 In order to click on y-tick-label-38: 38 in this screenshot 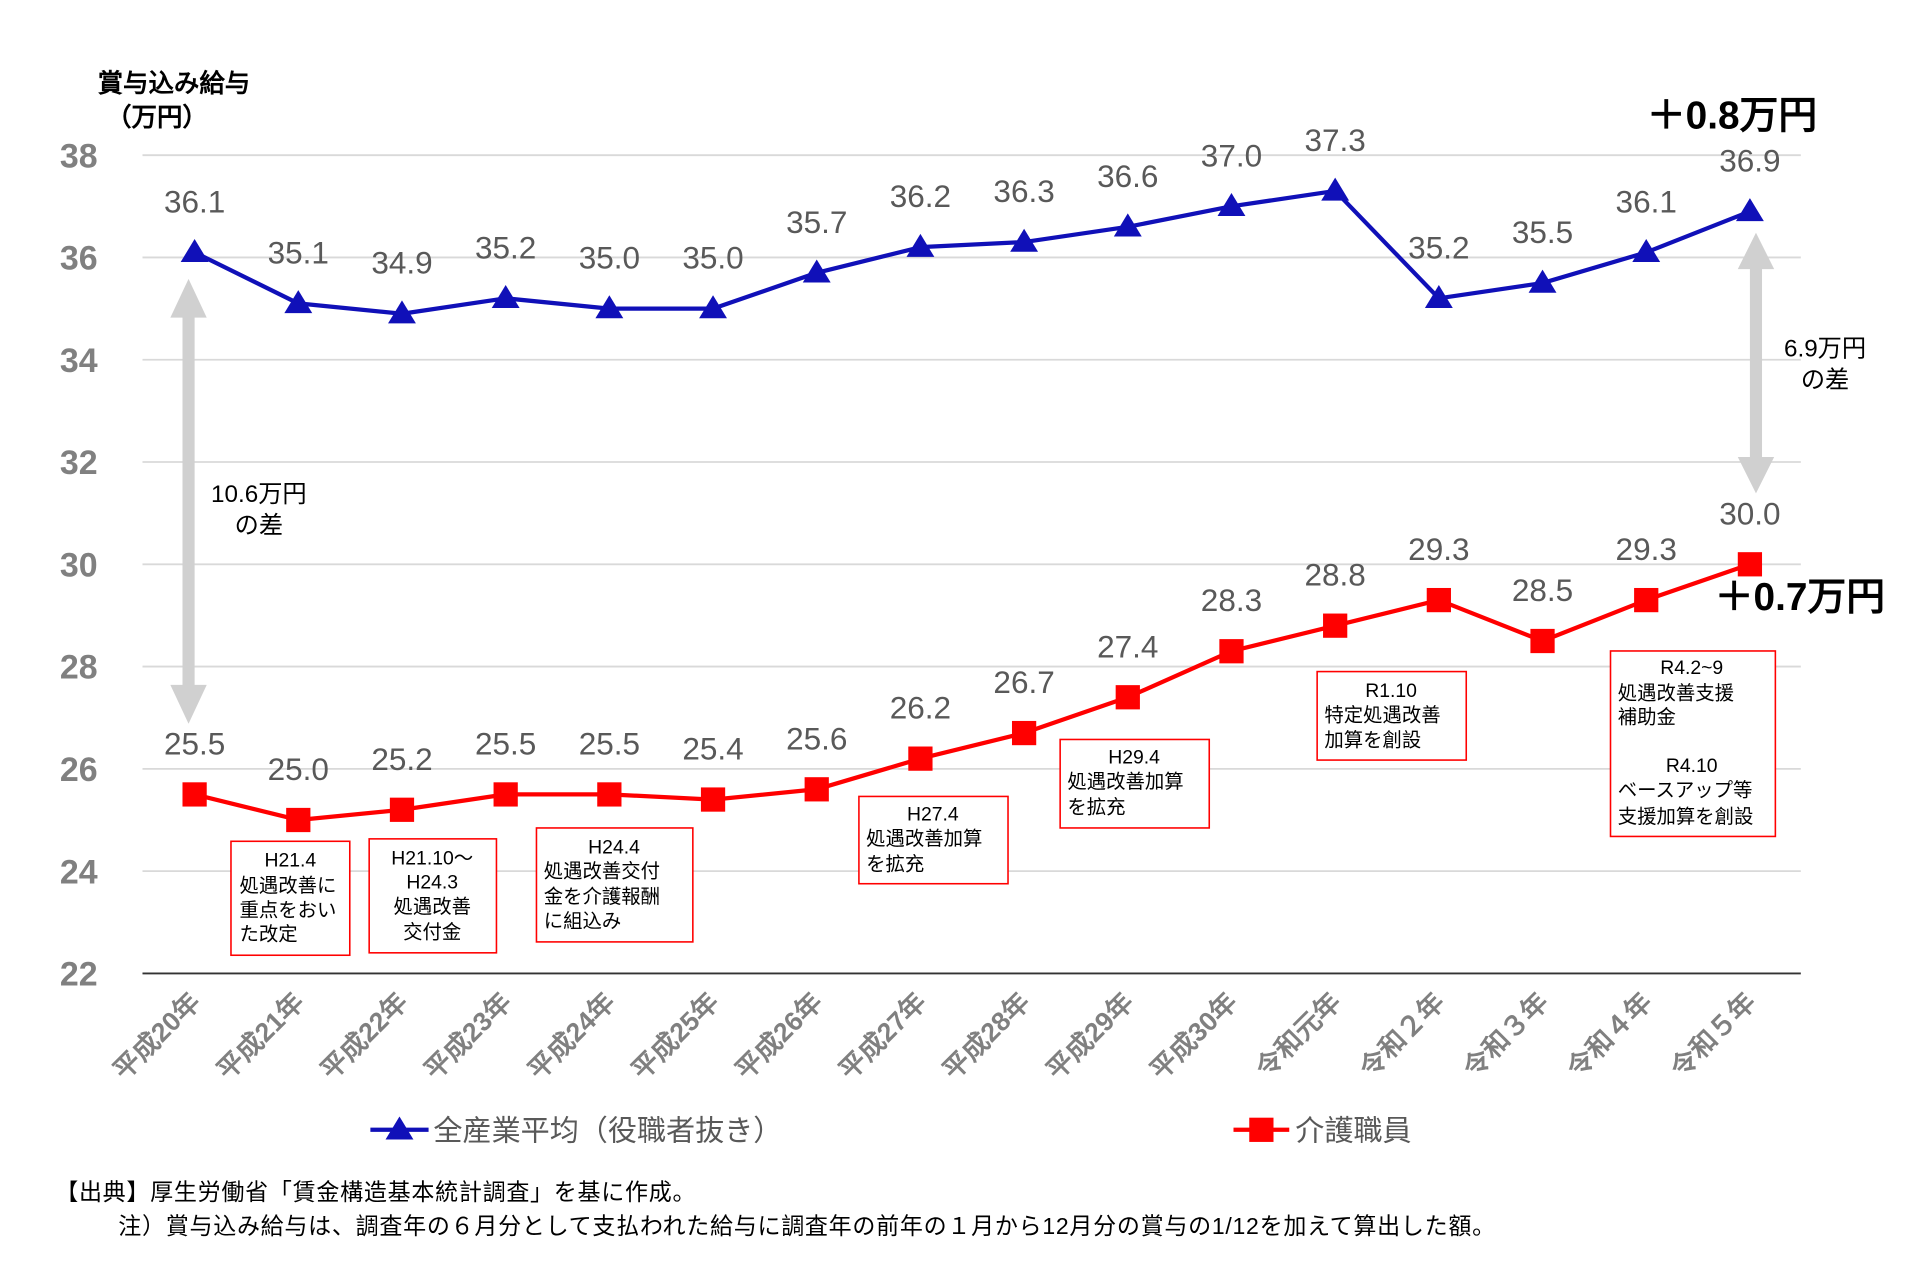, I will do `click(79, 156)`.